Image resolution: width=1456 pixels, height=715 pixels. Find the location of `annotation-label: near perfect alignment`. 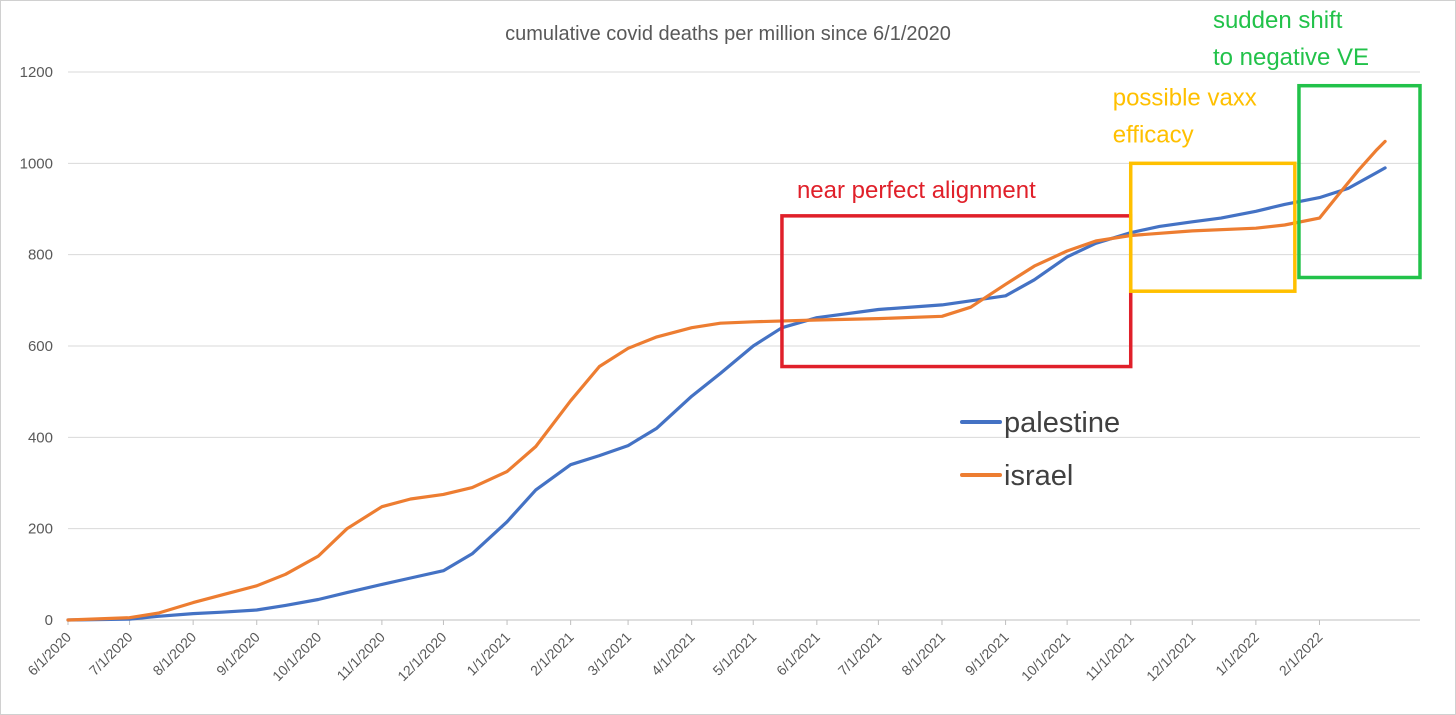

annotation-label: near perfect alignment is located at coordinates (916, 190).